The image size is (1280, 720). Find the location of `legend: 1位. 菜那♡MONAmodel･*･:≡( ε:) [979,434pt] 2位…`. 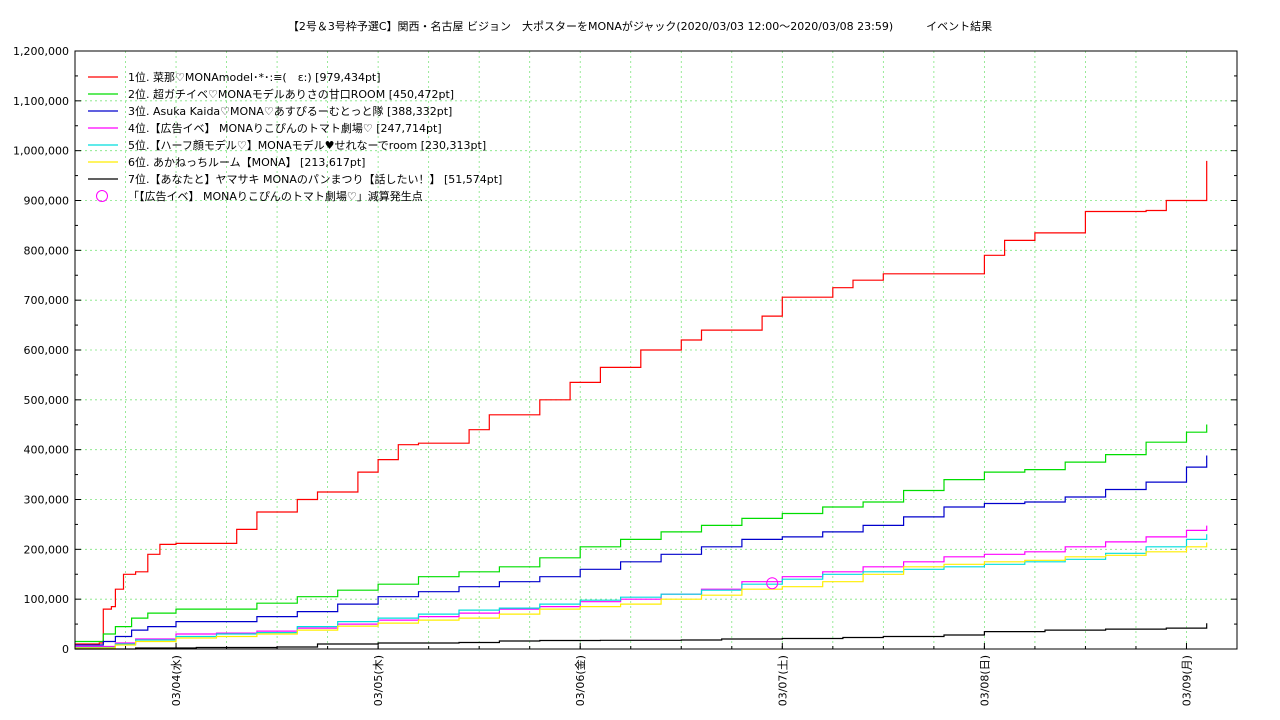

legend: 1位. 菜那♡MONAmodel･*･:≡( ε:) [979,434pt] 2位… is located at coordinates (295, 136).